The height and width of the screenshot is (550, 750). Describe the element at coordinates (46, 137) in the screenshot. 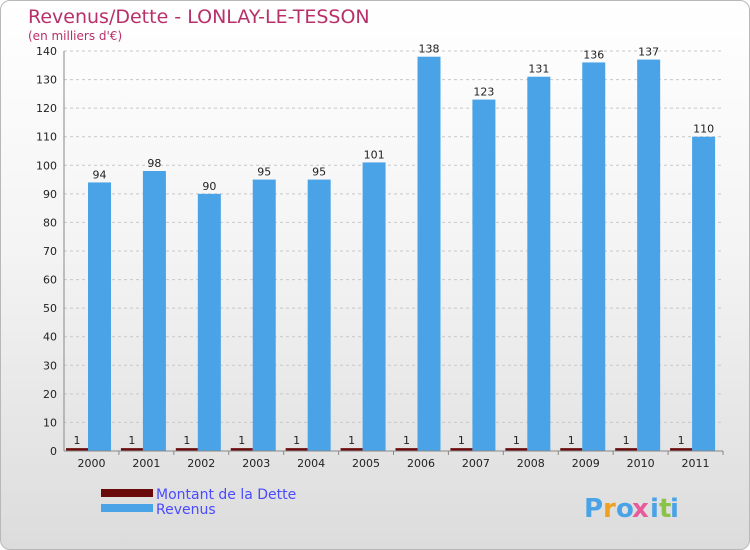

I see `y-tick-label: 110` at that location.